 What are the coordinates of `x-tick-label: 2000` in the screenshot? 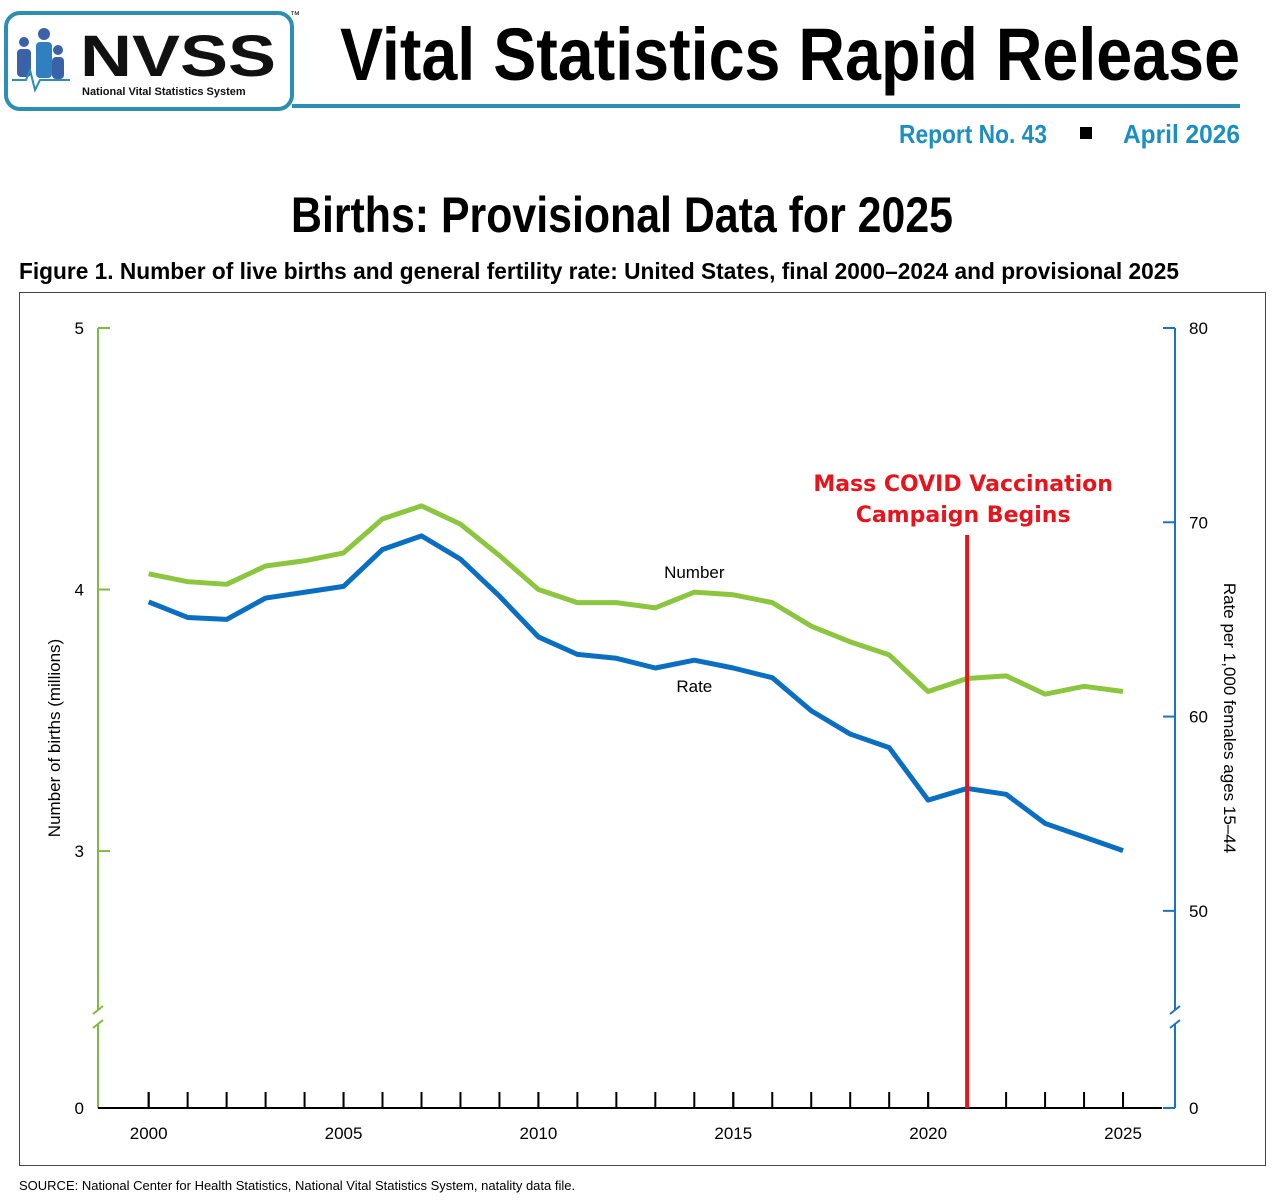 It's located at (149, 1133).